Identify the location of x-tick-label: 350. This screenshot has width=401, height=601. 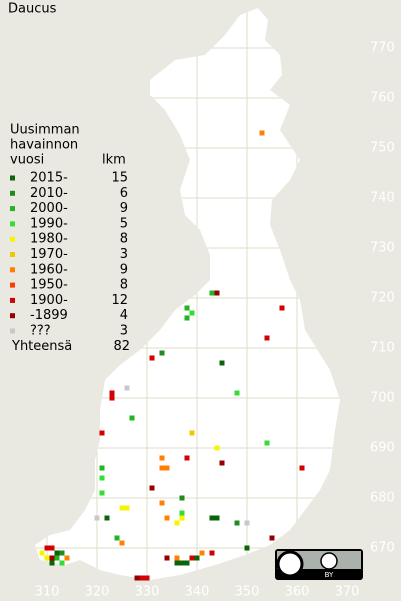
(247, 592).